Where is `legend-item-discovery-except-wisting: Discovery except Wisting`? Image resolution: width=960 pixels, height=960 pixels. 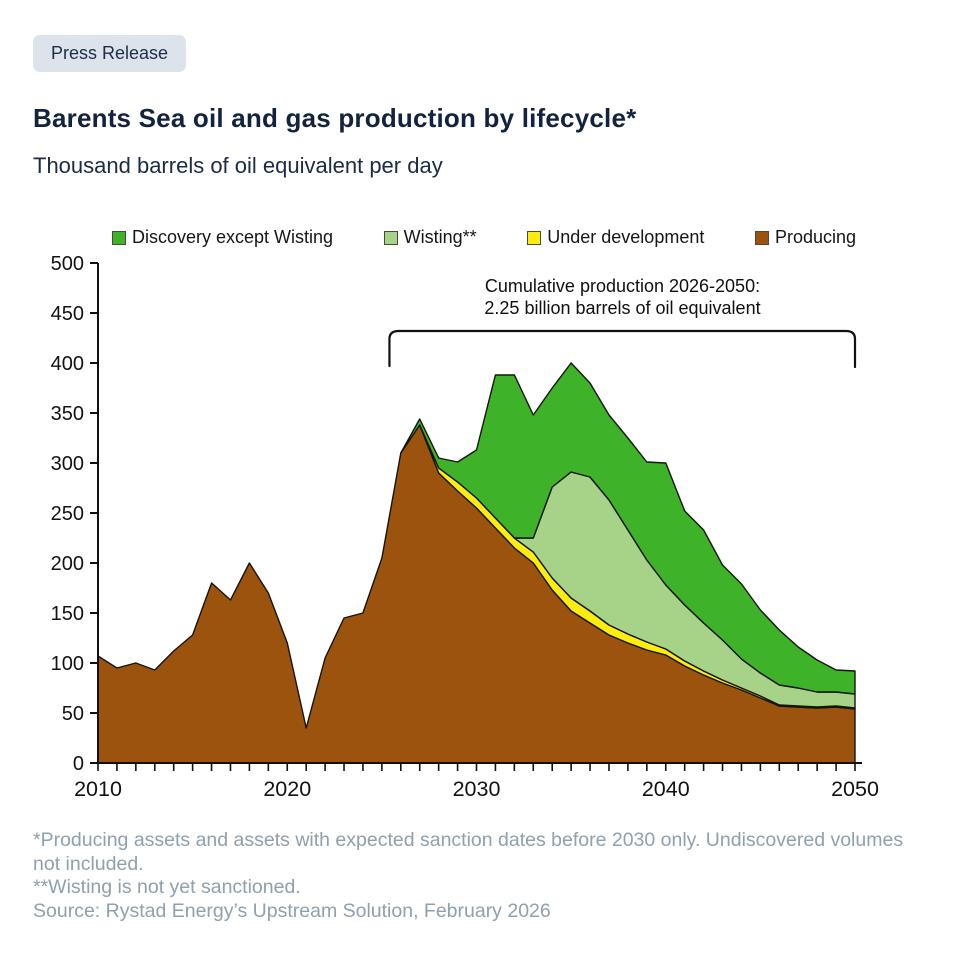
legend-item-discovery-except-wisting: Discovery except Wisting is located at coordinates (222, 237).